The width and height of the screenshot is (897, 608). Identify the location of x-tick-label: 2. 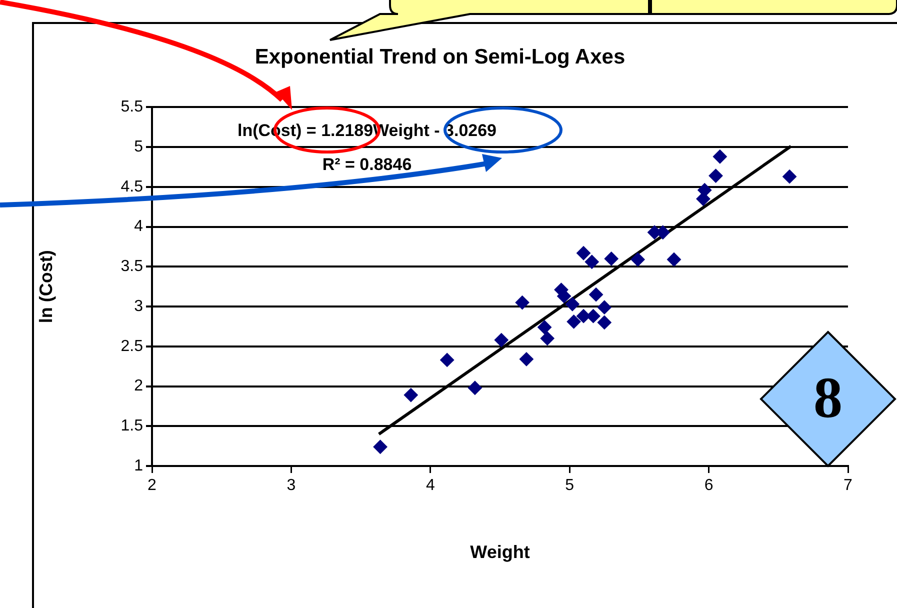
(152, 485).